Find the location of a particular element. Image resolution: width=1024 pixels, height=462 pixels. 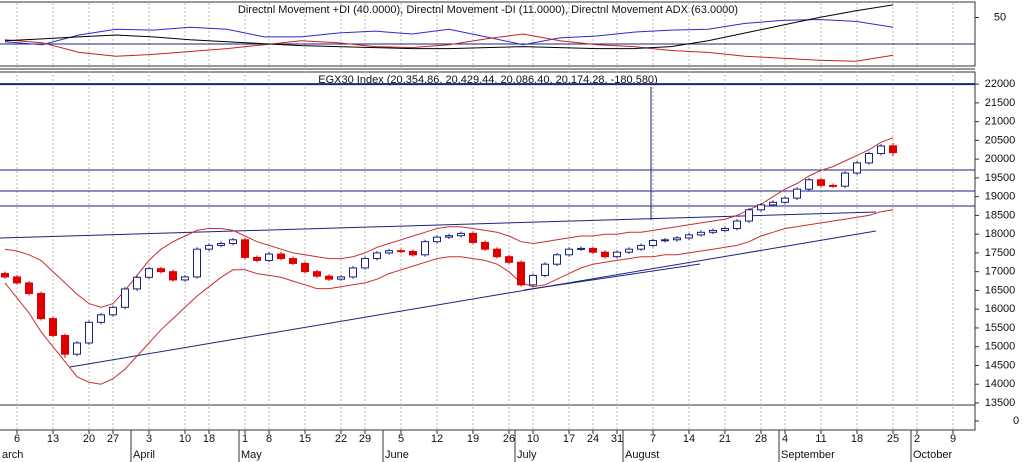

y-tick-label: 16500 is located at coordinates (1000, 290).